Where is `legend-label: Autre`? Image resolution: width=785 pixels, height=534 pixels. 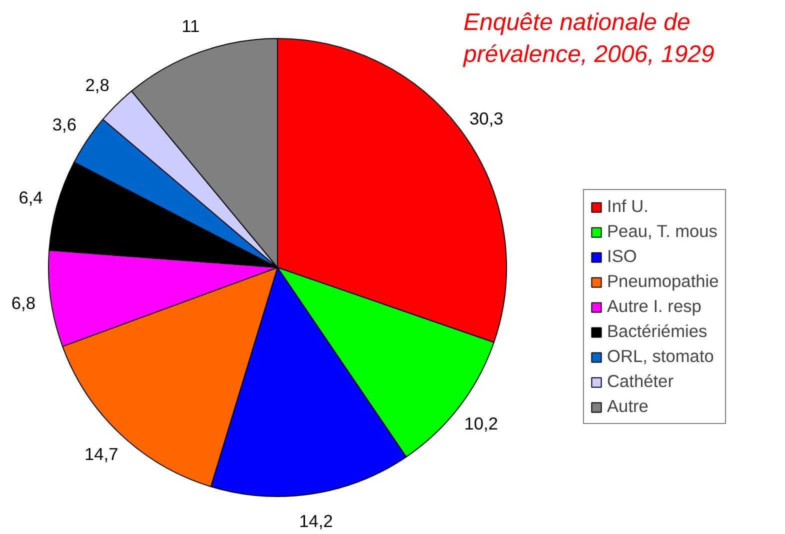 legend-label: Autre is located at coordinates (627, 406).